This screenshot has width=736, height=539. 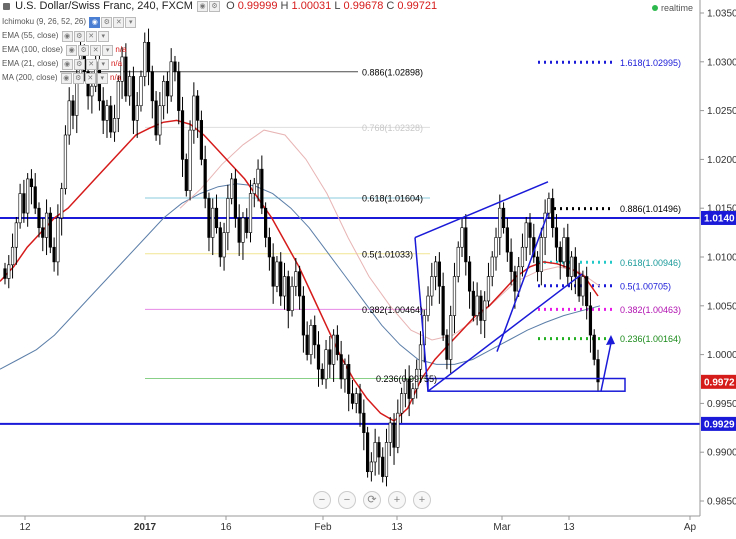 What do you see at coordinates (417, 6) in the screenshot?
I see `c-value: 0.99721` at bounding box center [417, 6].